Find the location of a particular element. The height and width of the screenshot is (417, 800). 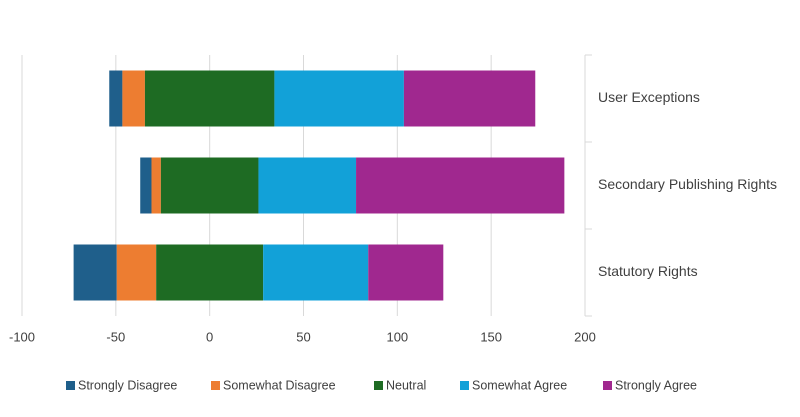

category-label: User Exceptions is located at coordinates (649, 97).